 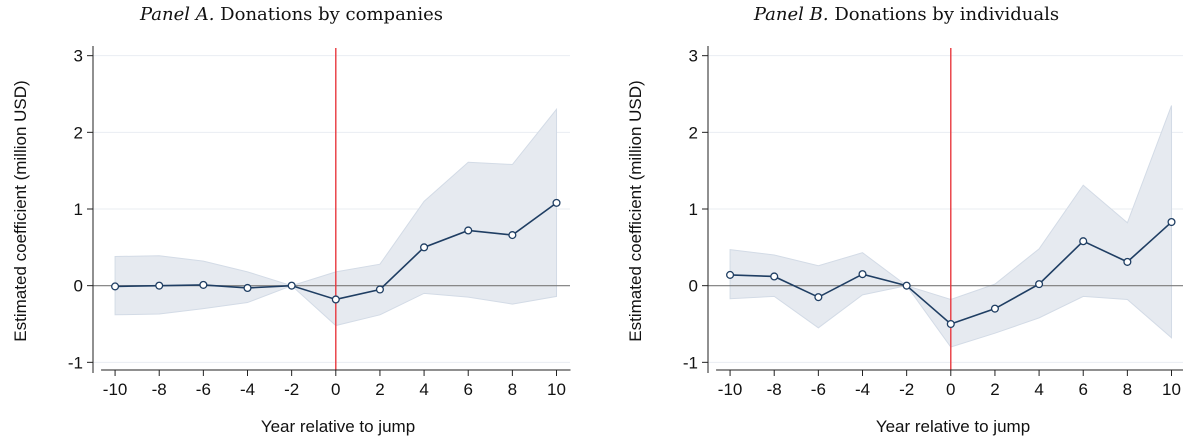 What do you see at coordinates (332, 14) in the screenshot?
I see `panel-a-title-text: Donations by companies` at bounding box center [332, 14].